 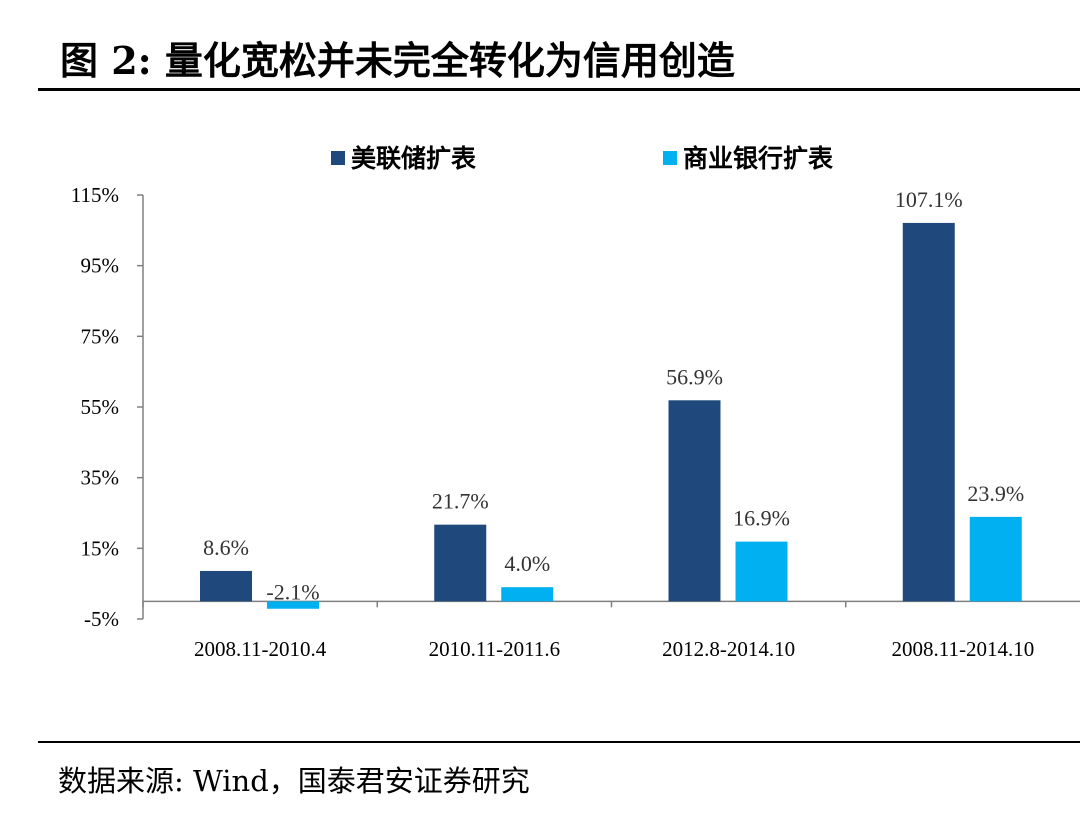 I want to click on legend: 美联储扩表 商业银行扩表, so click(x=582, y=158).